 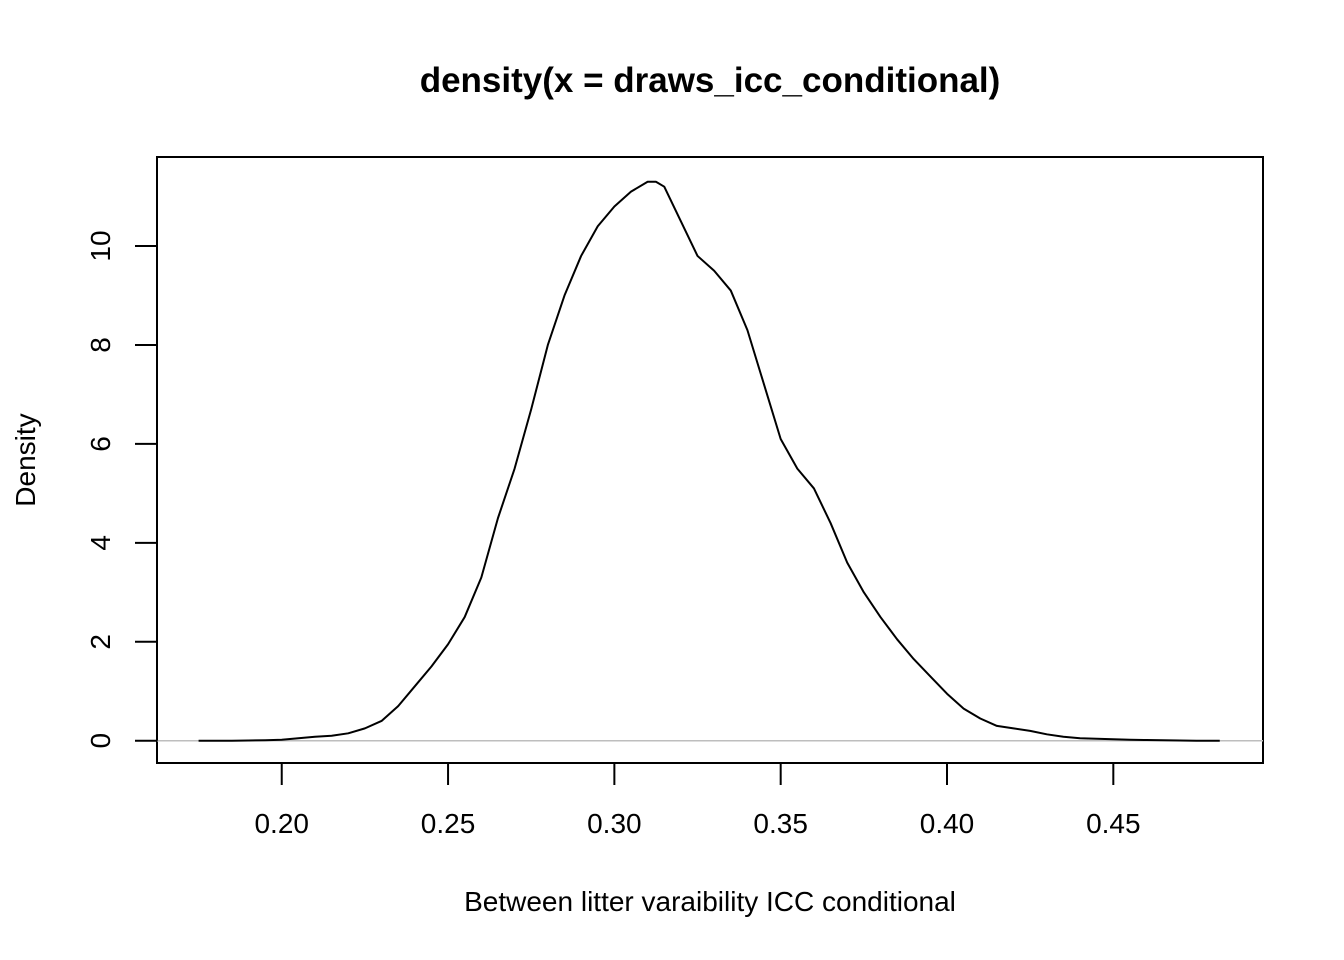 What do you see at coordinates (614, 823) in the screenshot?
I see `x-tick-label: 0.30` at bounding box center [614, 823].